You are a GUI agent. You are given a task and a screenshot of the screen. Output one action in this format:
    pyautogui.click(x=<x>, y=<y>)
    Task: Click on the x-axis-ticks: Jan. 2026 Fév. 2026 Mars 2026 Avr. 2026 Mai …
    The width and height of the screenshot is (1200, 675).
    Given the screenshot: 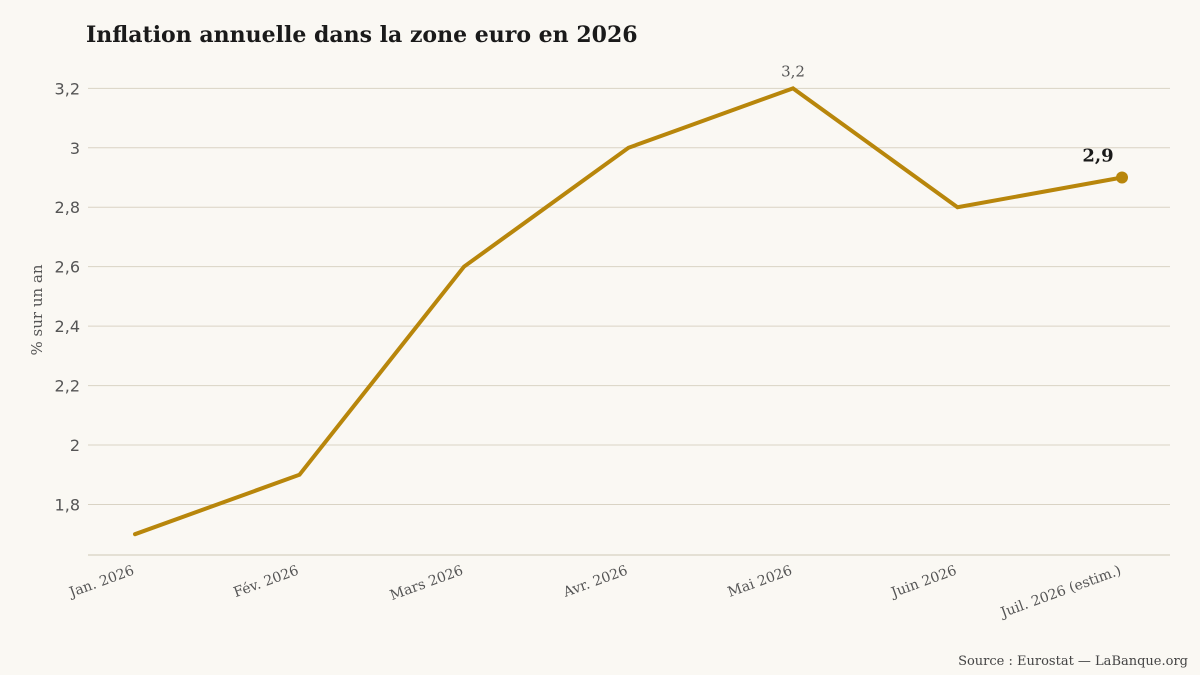 What is the action you would take?
    pyautogui.click(x=595, y=592)
    